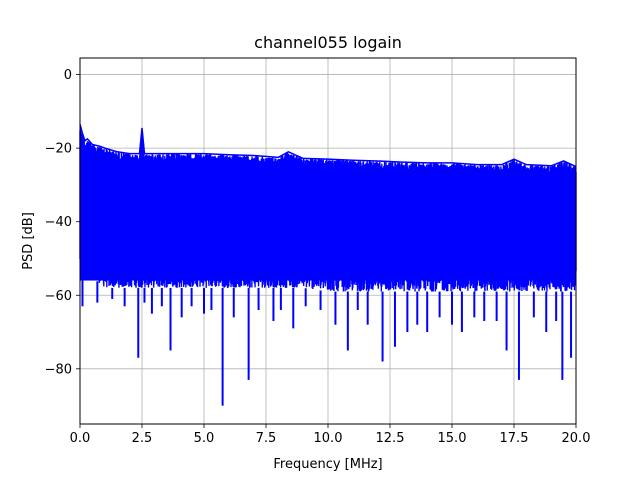 Image resolution: width=640 pixels, height=480 pixels. Describe the element at coordinates (452, 438) in the screenshot. I see `x-tick-label: 15.0` at that location.